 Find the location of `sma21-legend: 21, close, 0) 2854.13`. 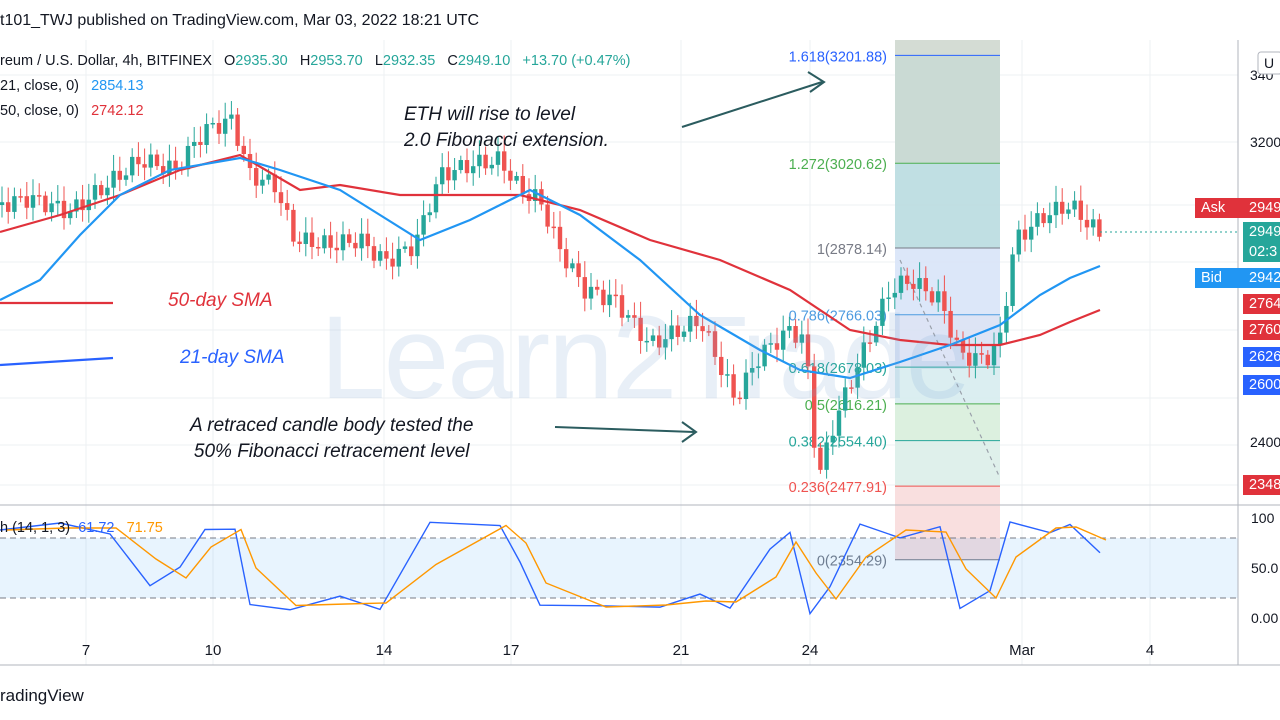

sma21-legend: 21, close, 0) 2854.13 is located at coordinates (72, 86).